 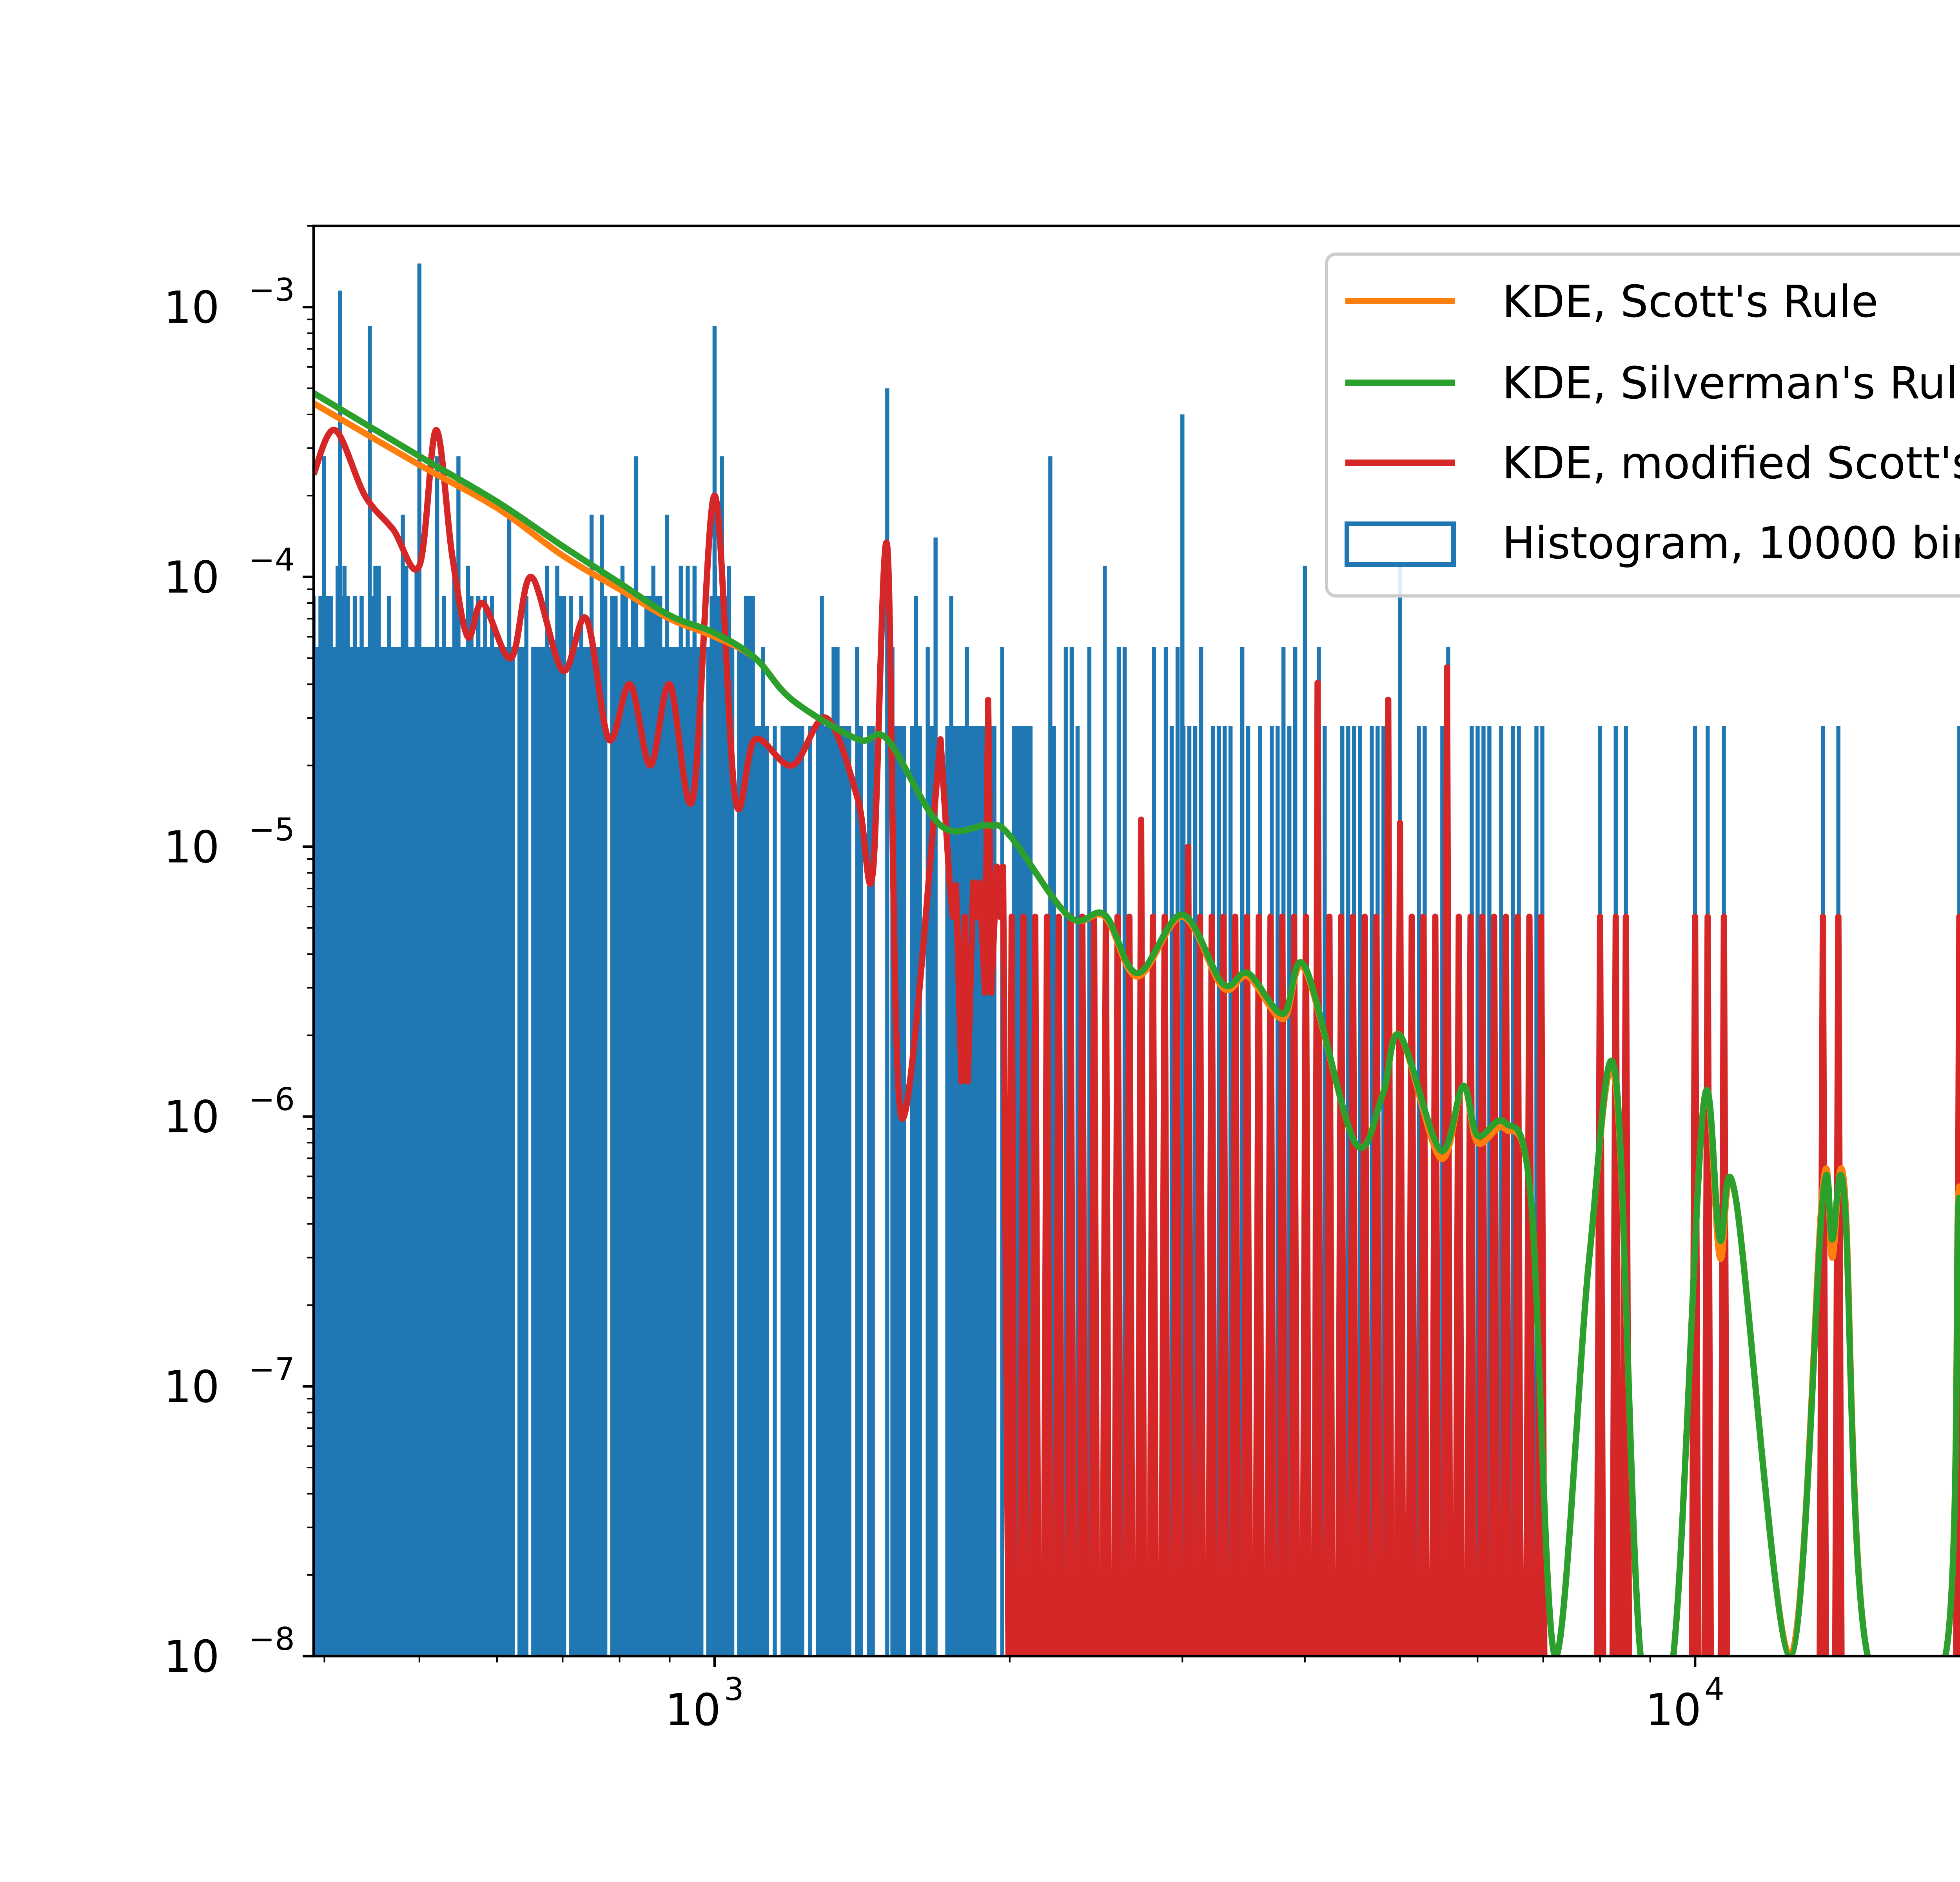 What do you see at coordinates (272, 1369) in the screenshot?
I see `y-tick-exponent: −7` at bounding box center [272, 1369].